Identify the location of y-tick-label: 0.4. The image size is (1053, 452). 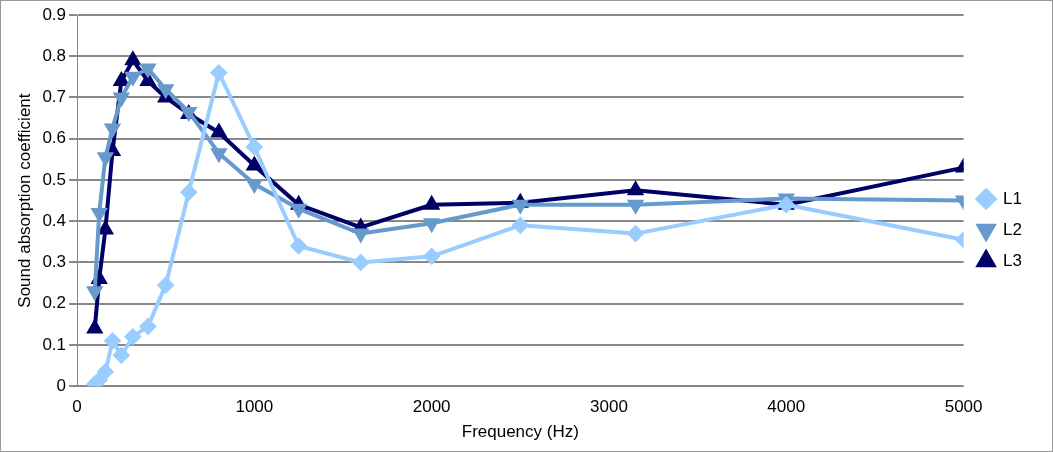
(54, 220).